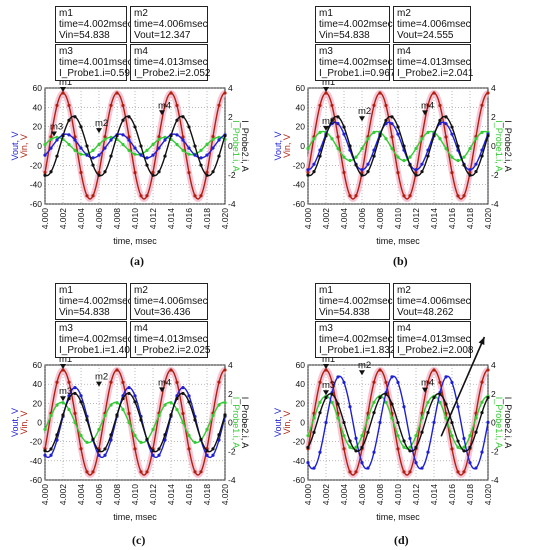  What do you see at coordinates (94, 24) in the screenshot?
I see `marker-box-m1: m1 time=4.002msec Vin=54.838` at bounding box center [94, 24].